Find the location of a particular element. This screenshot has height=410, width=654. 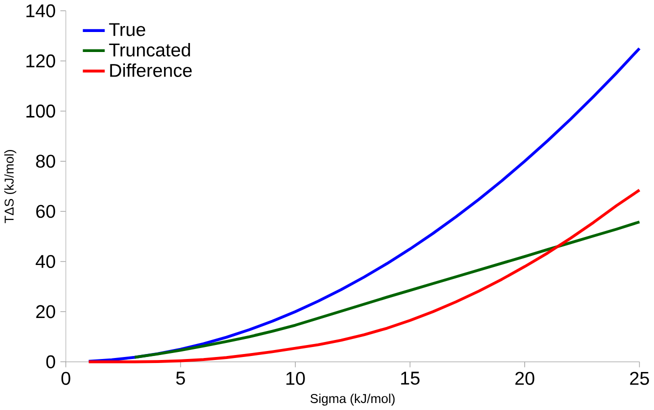

legend-label: Difference is located at coordinates (151, 70).